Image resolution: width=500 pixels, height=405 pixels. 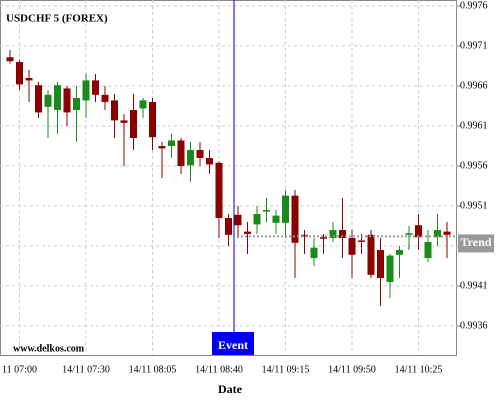 I want to click on y-tick-label: 0.9961, so click(x=474, y=125).